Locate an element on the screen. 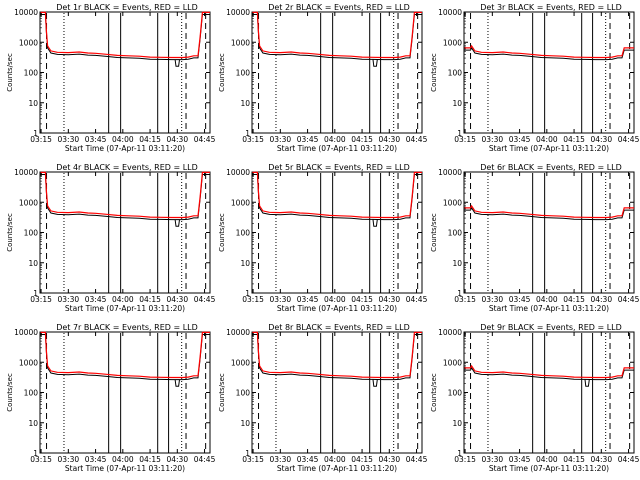  panel-title: Det 5r BLACK = Events, RED = LLD is located at coordinates (339, 167).